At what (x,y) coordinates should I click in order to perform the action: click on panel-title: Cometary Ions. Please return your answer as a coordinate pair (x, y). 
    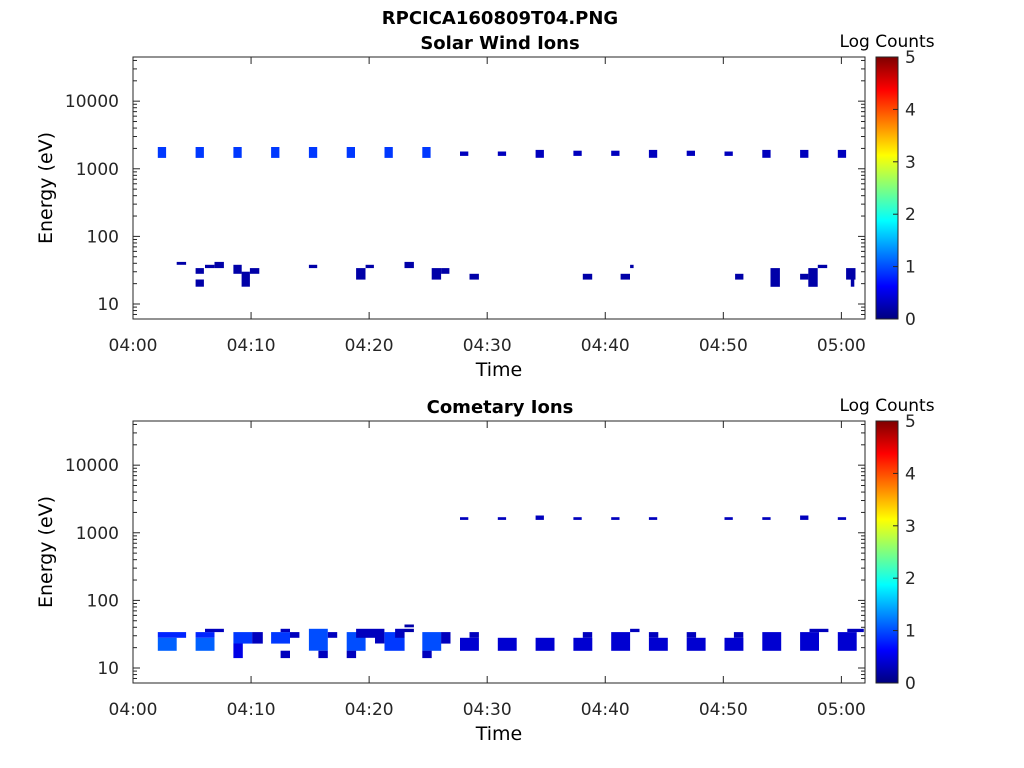
    Looking at the image, I should click on (500, 407).